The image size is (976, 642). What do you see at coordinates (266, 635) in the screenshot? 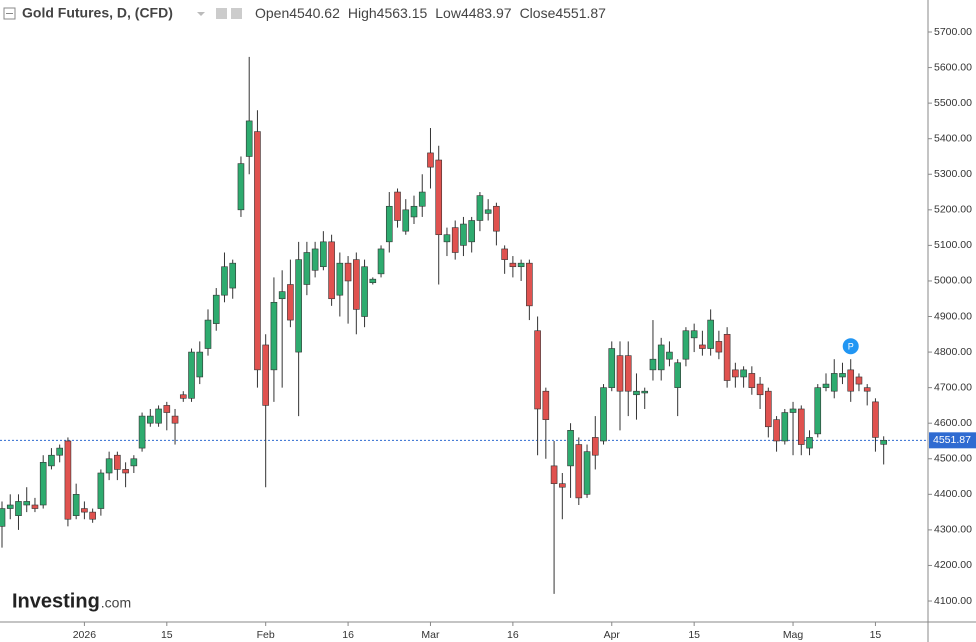
I see `x-tick-label: Feb` at bounding box center [266, 635].